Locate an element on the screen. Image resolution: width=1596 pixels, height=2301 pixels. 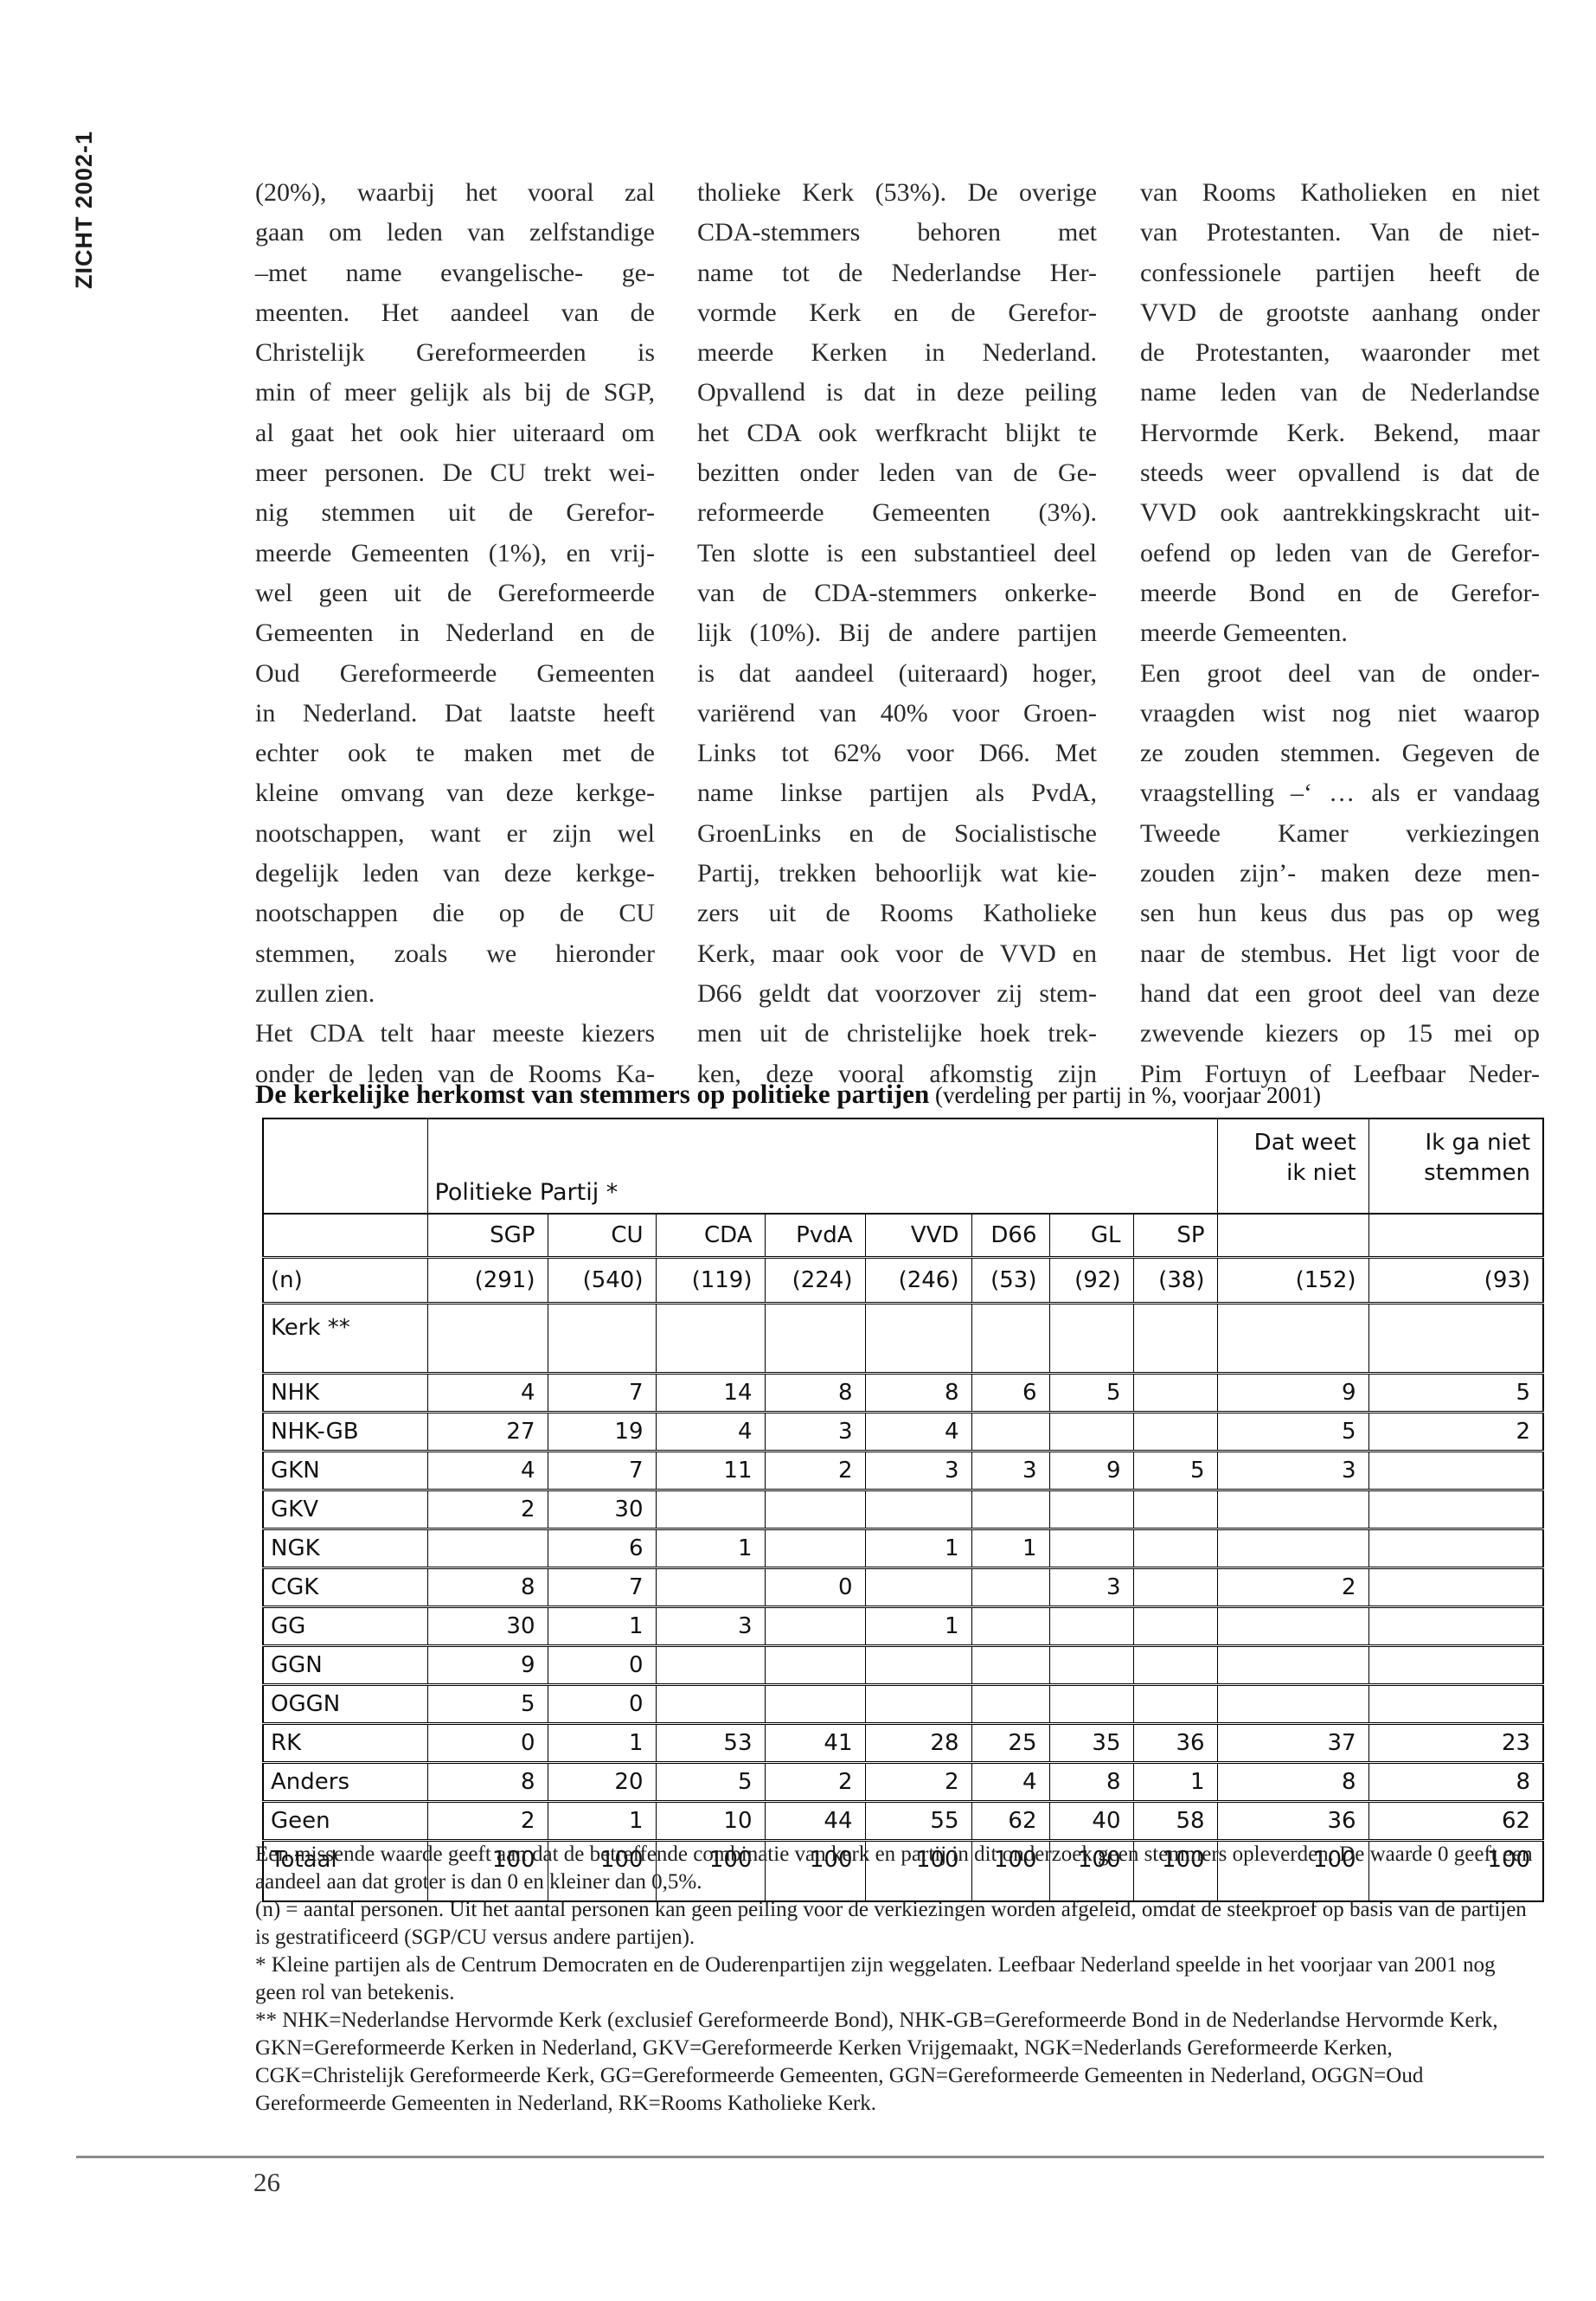
footer-divider is located at coordinates (810, 2157).